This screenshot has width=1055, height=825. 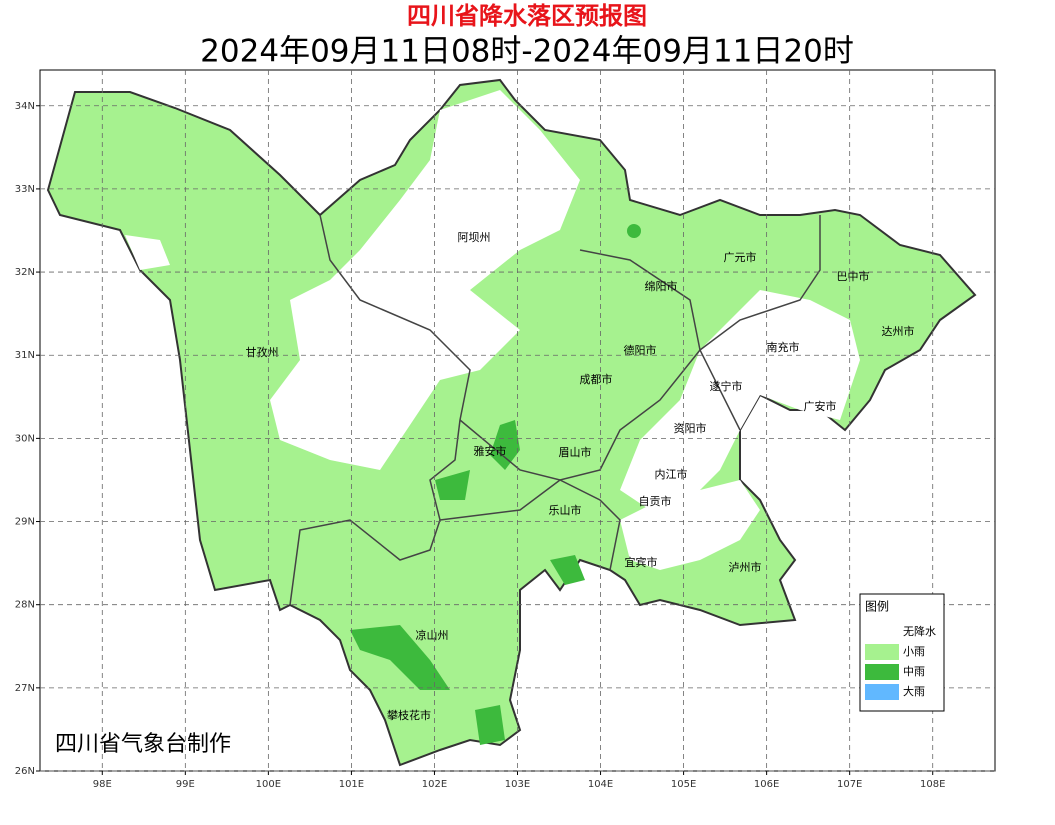 What do you see at coordinates (527, 16) in the screenshot?
I see `title: 四川省降水落区预报图` at bounding box center [527, 16].